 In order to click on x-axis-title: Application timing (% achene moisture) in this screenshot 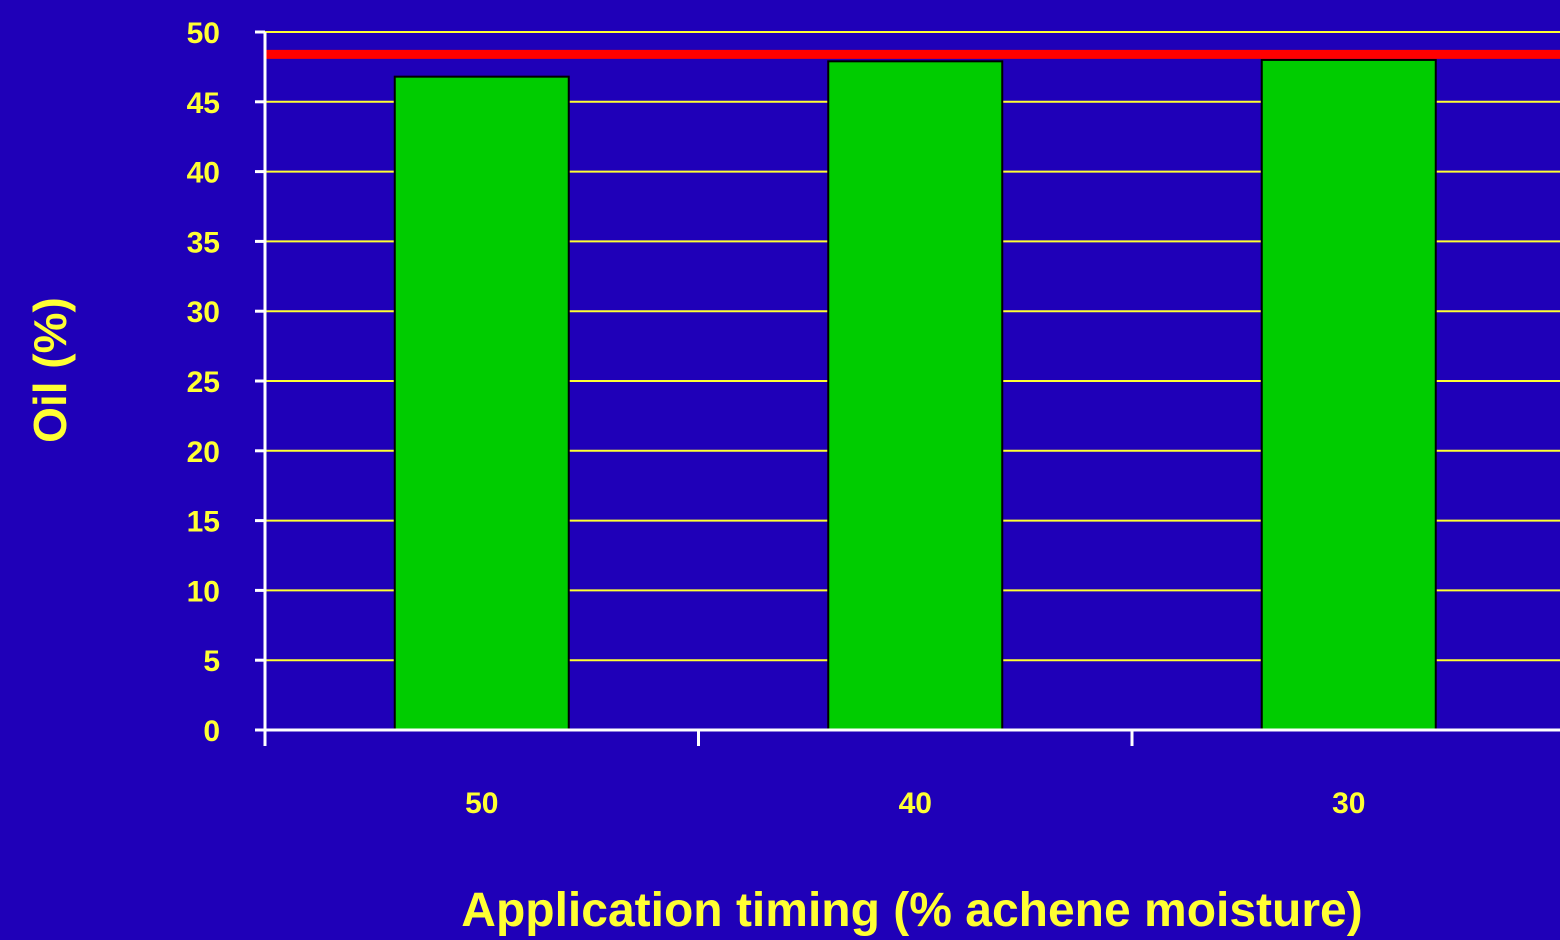, I will do `click(911, 910)`.